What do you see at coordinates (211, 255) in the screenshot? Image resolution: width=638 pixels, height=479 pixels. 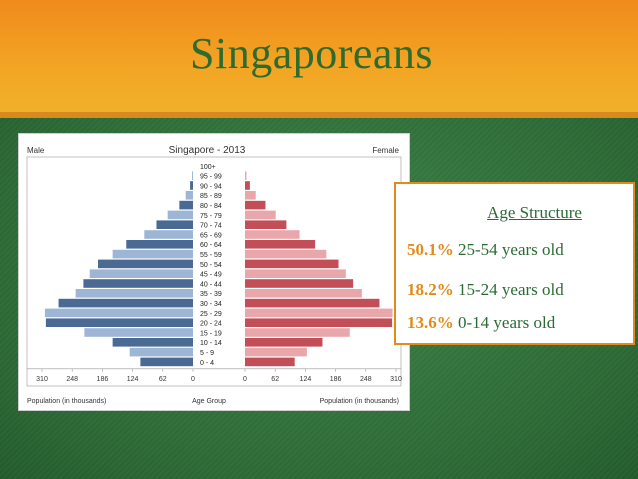 I see `age-group-label: 55 - 59` at bounding box center [211, 255].